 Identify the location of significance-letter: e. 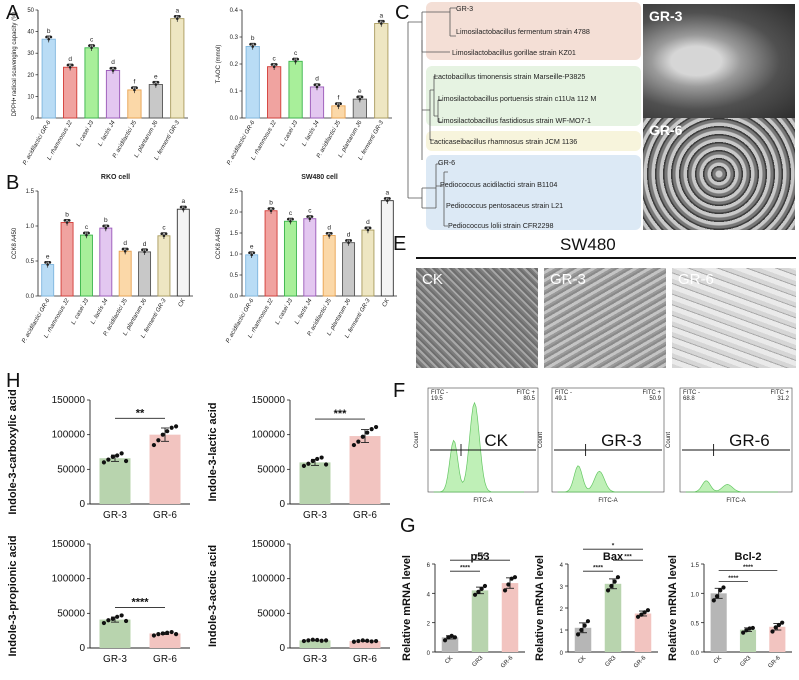
(360, 91).